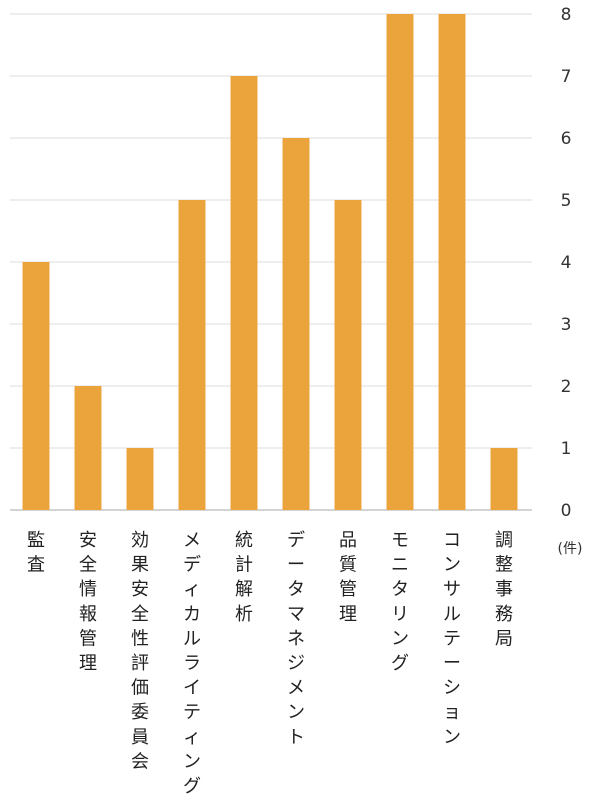 The width and height of the screenshot is (596, 812). What do you see at coordinates (504, 589) in the screenshot?
I see `category-label: 調整事務局` at bounding box center [504, 589].